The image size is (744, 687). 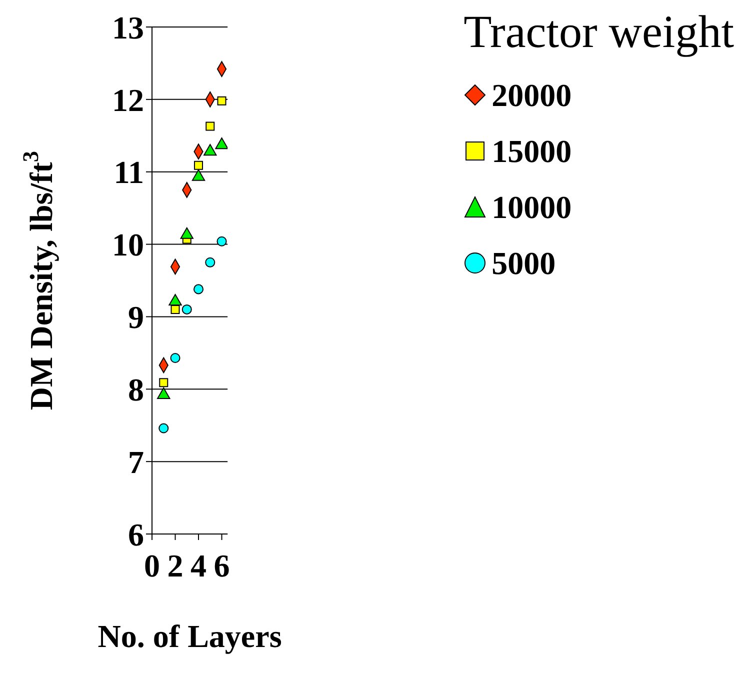 I want to click on legend-title: Tractor weight, so click(x=599, y=32).